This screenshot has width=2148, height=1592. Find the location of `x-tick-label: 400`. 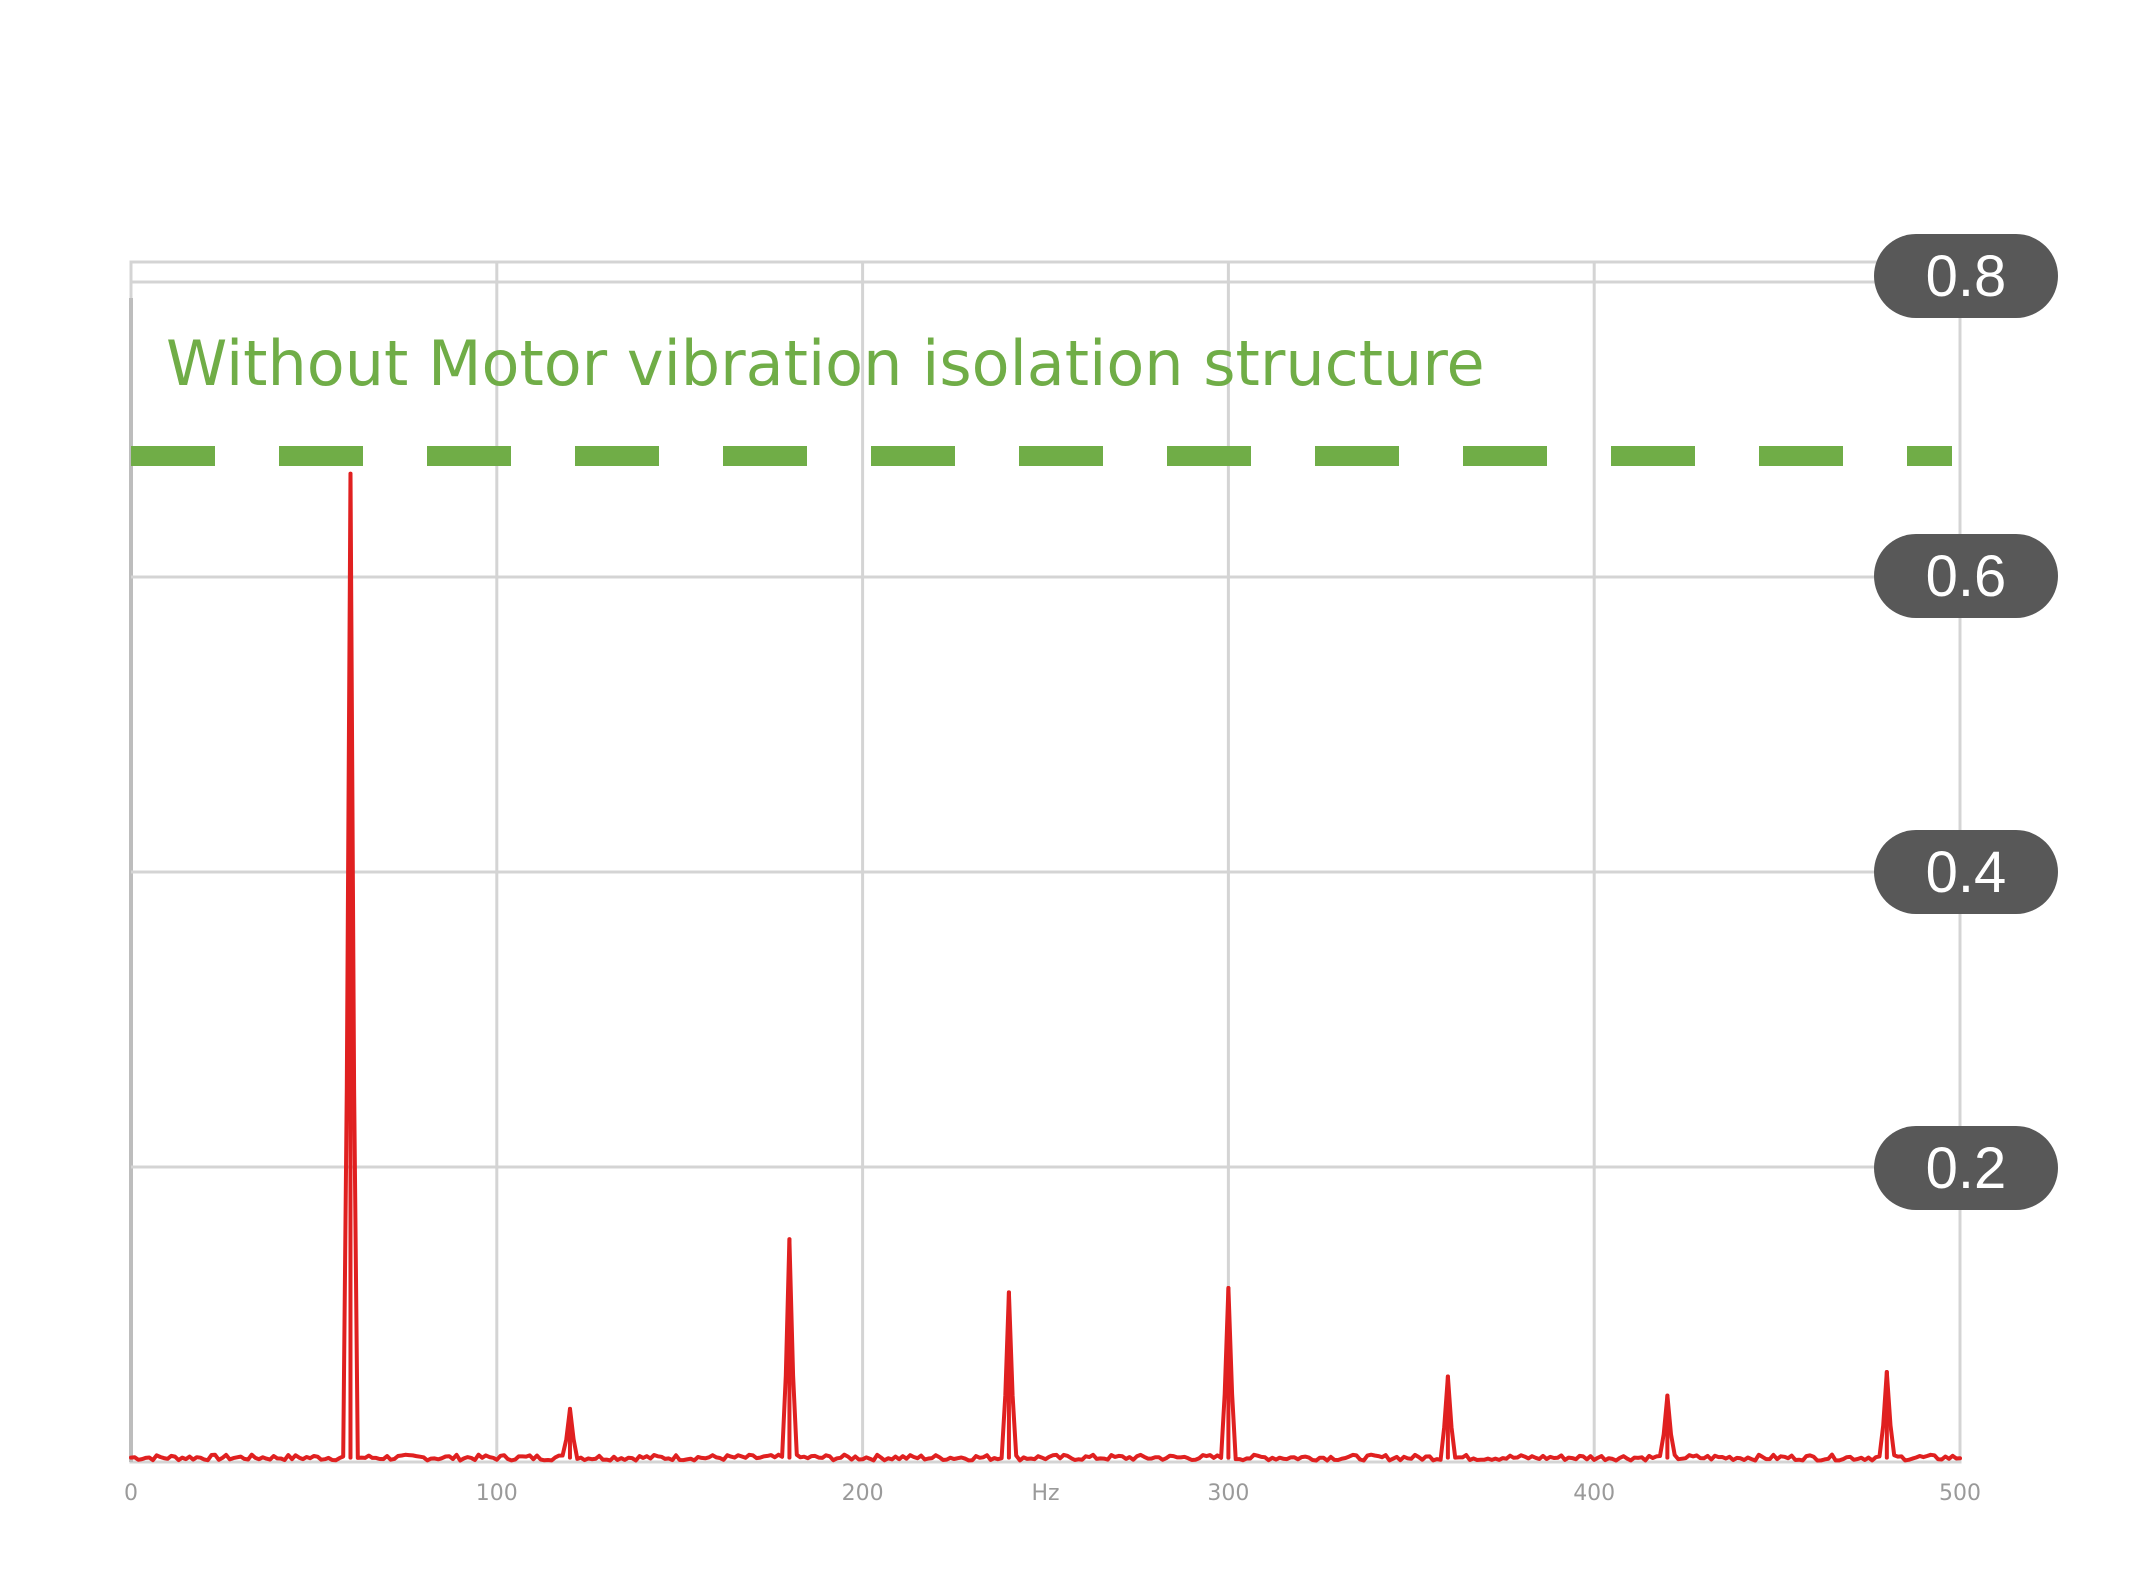

x-tick-label: 400 is located at coordinates (1594, 1493).